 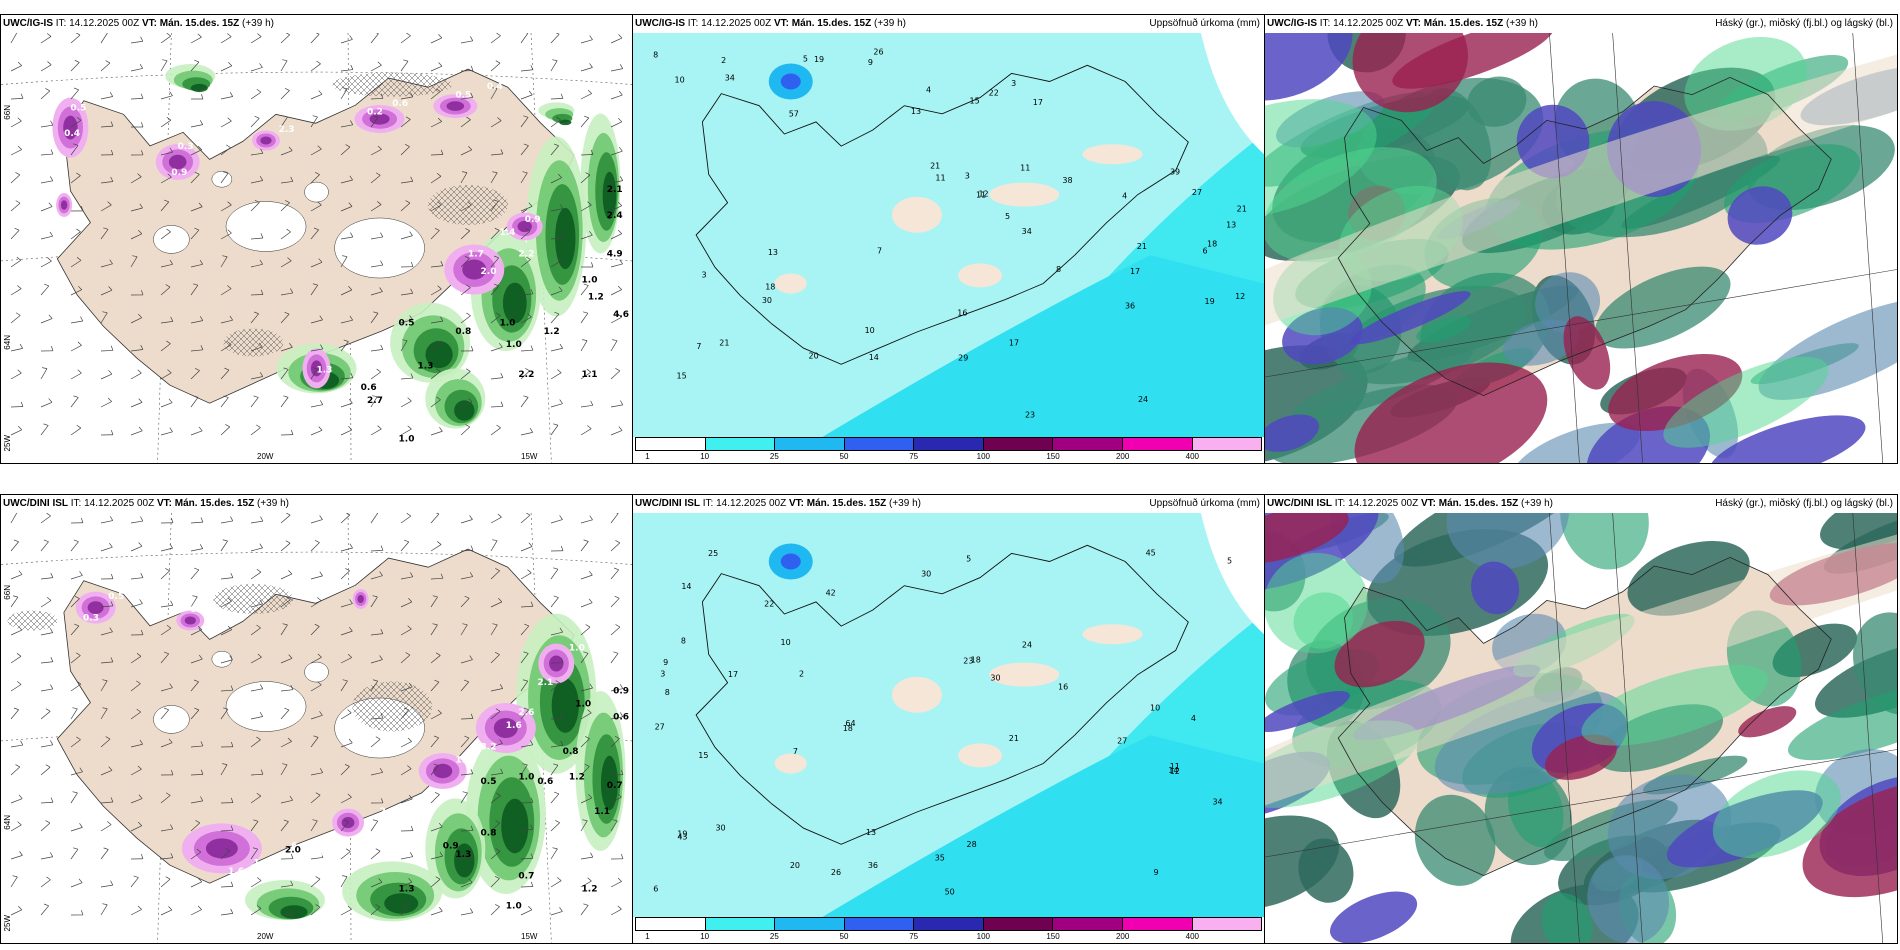 I want to click on snow-area, so click(x=190, y=620).